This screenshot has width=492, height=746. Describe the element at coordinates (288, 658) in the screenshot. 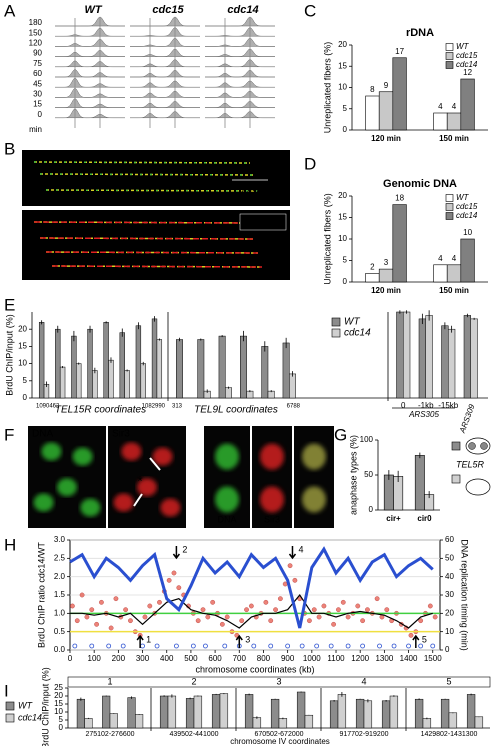

I see `x-tick-label: 900` at that location.